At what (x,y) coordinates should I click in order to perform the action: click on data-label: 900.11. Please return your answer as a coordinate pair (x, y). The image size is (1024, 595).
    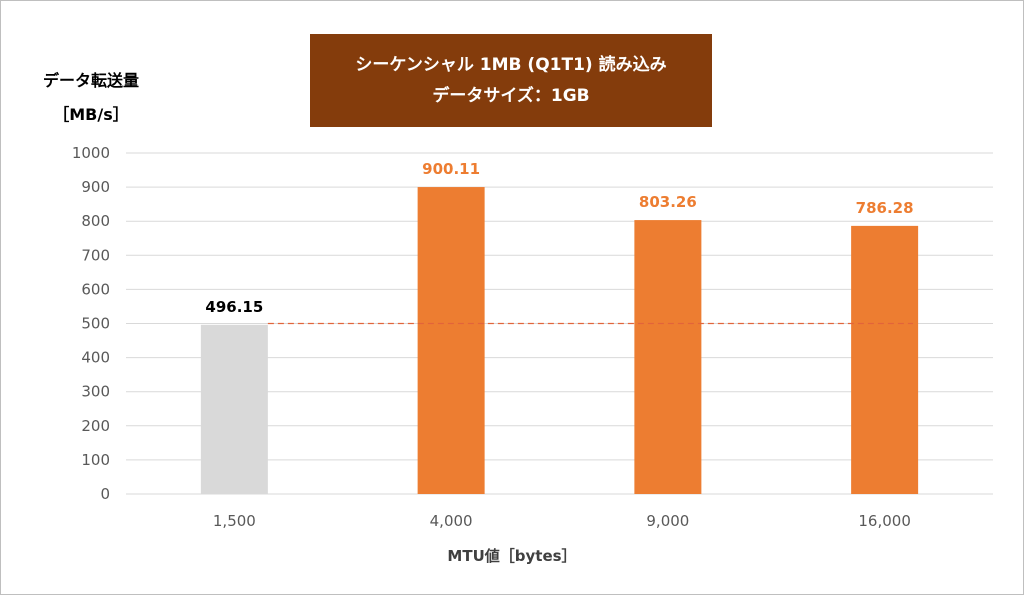
    Looking at the image, I should click on (451, 169).